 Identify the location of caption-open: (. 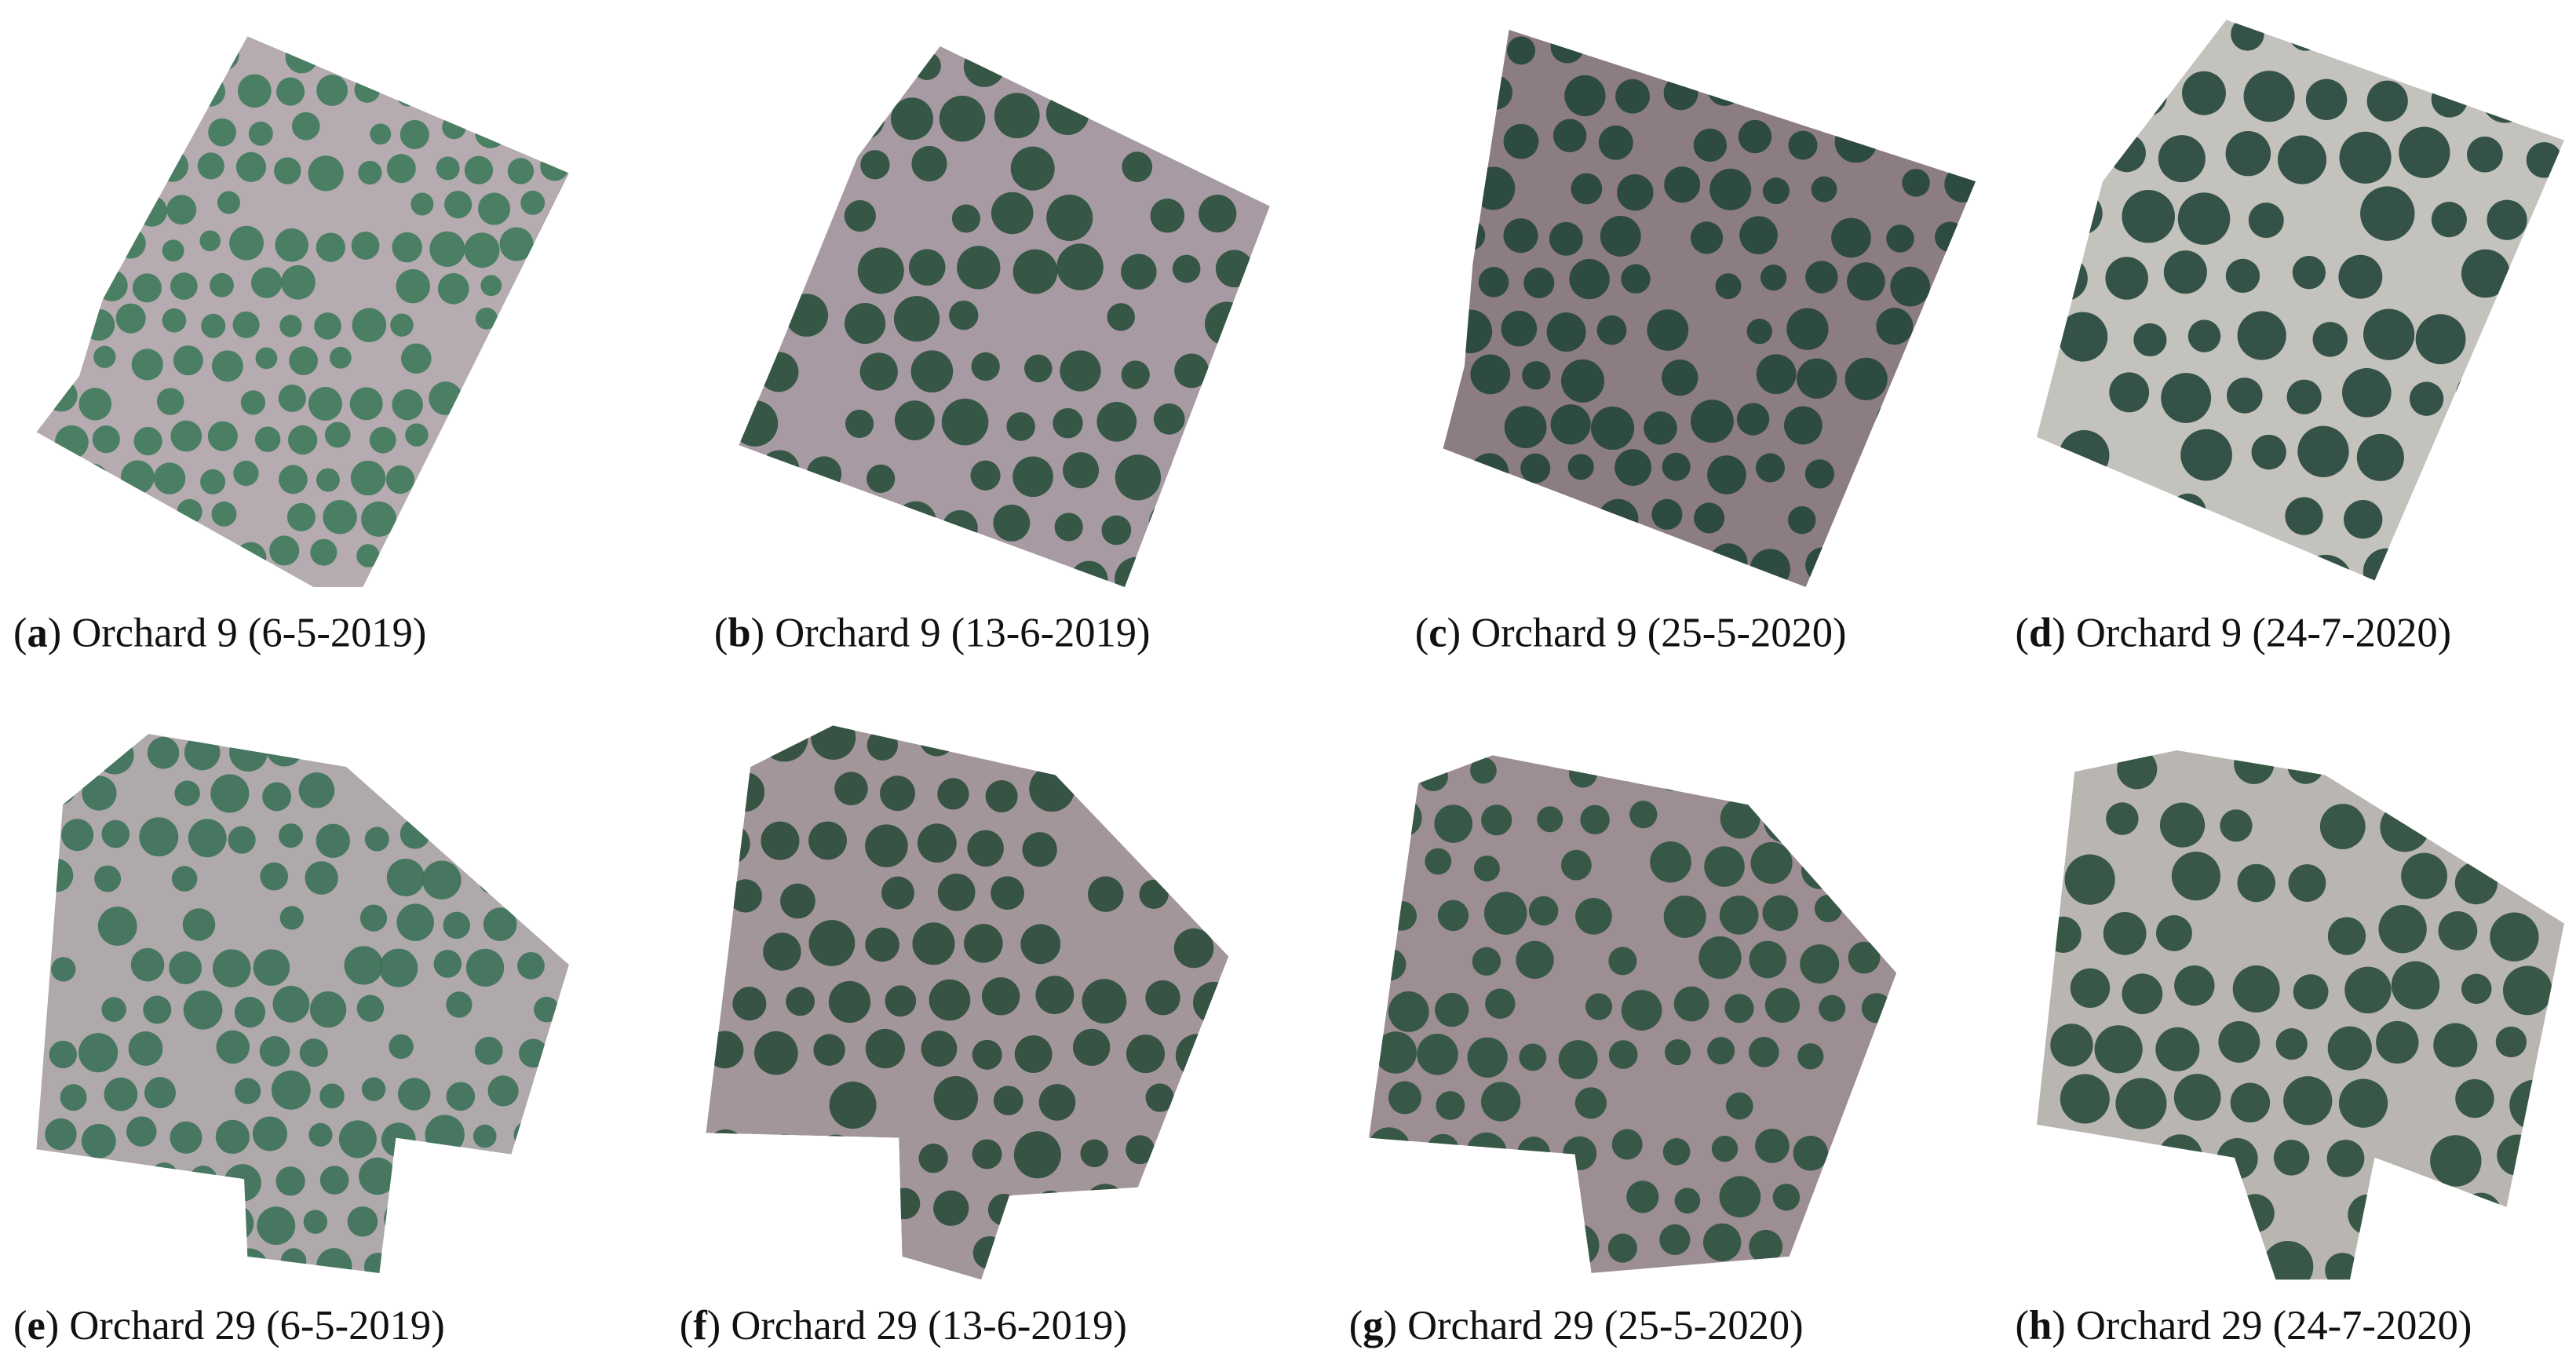
(1356, 1325).